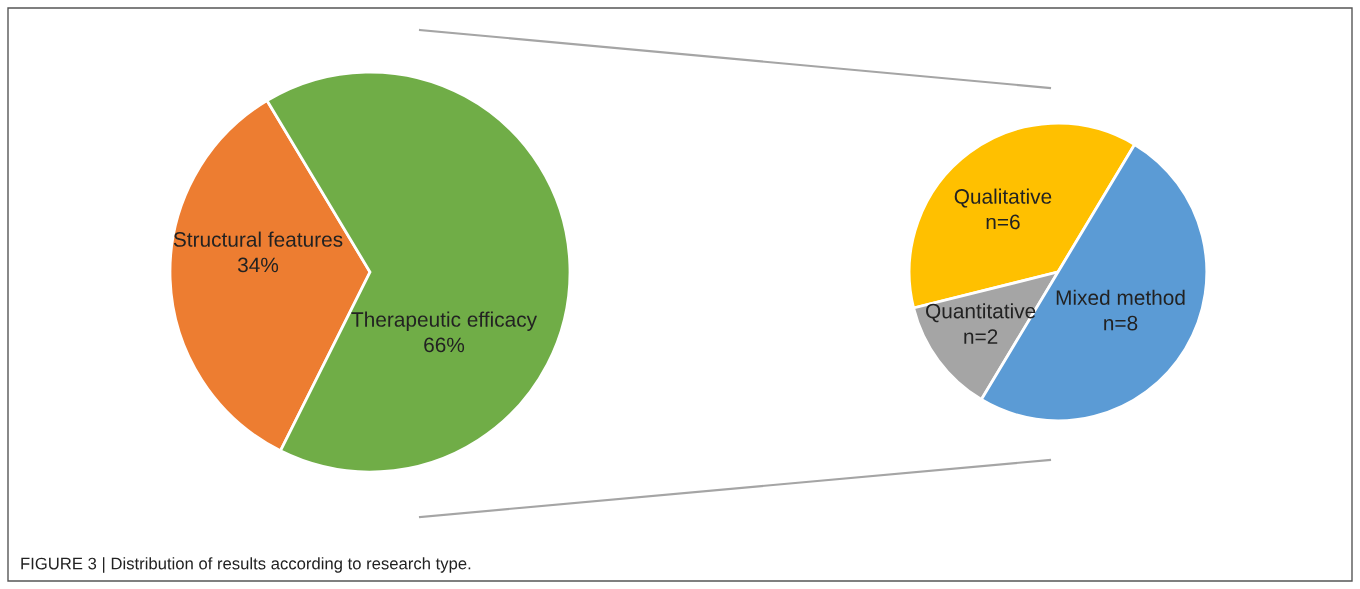 This screenshot has width=1360, height=589. I want to click on data-label: n=6, so click(1003, 222).